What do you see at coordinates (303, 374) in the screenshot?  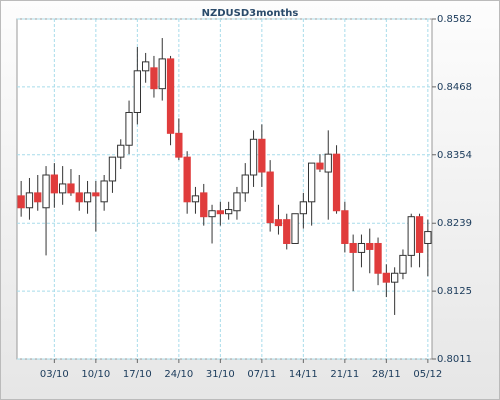 I see `x-tick-label: 14/11` at bounding box center [303, 374].